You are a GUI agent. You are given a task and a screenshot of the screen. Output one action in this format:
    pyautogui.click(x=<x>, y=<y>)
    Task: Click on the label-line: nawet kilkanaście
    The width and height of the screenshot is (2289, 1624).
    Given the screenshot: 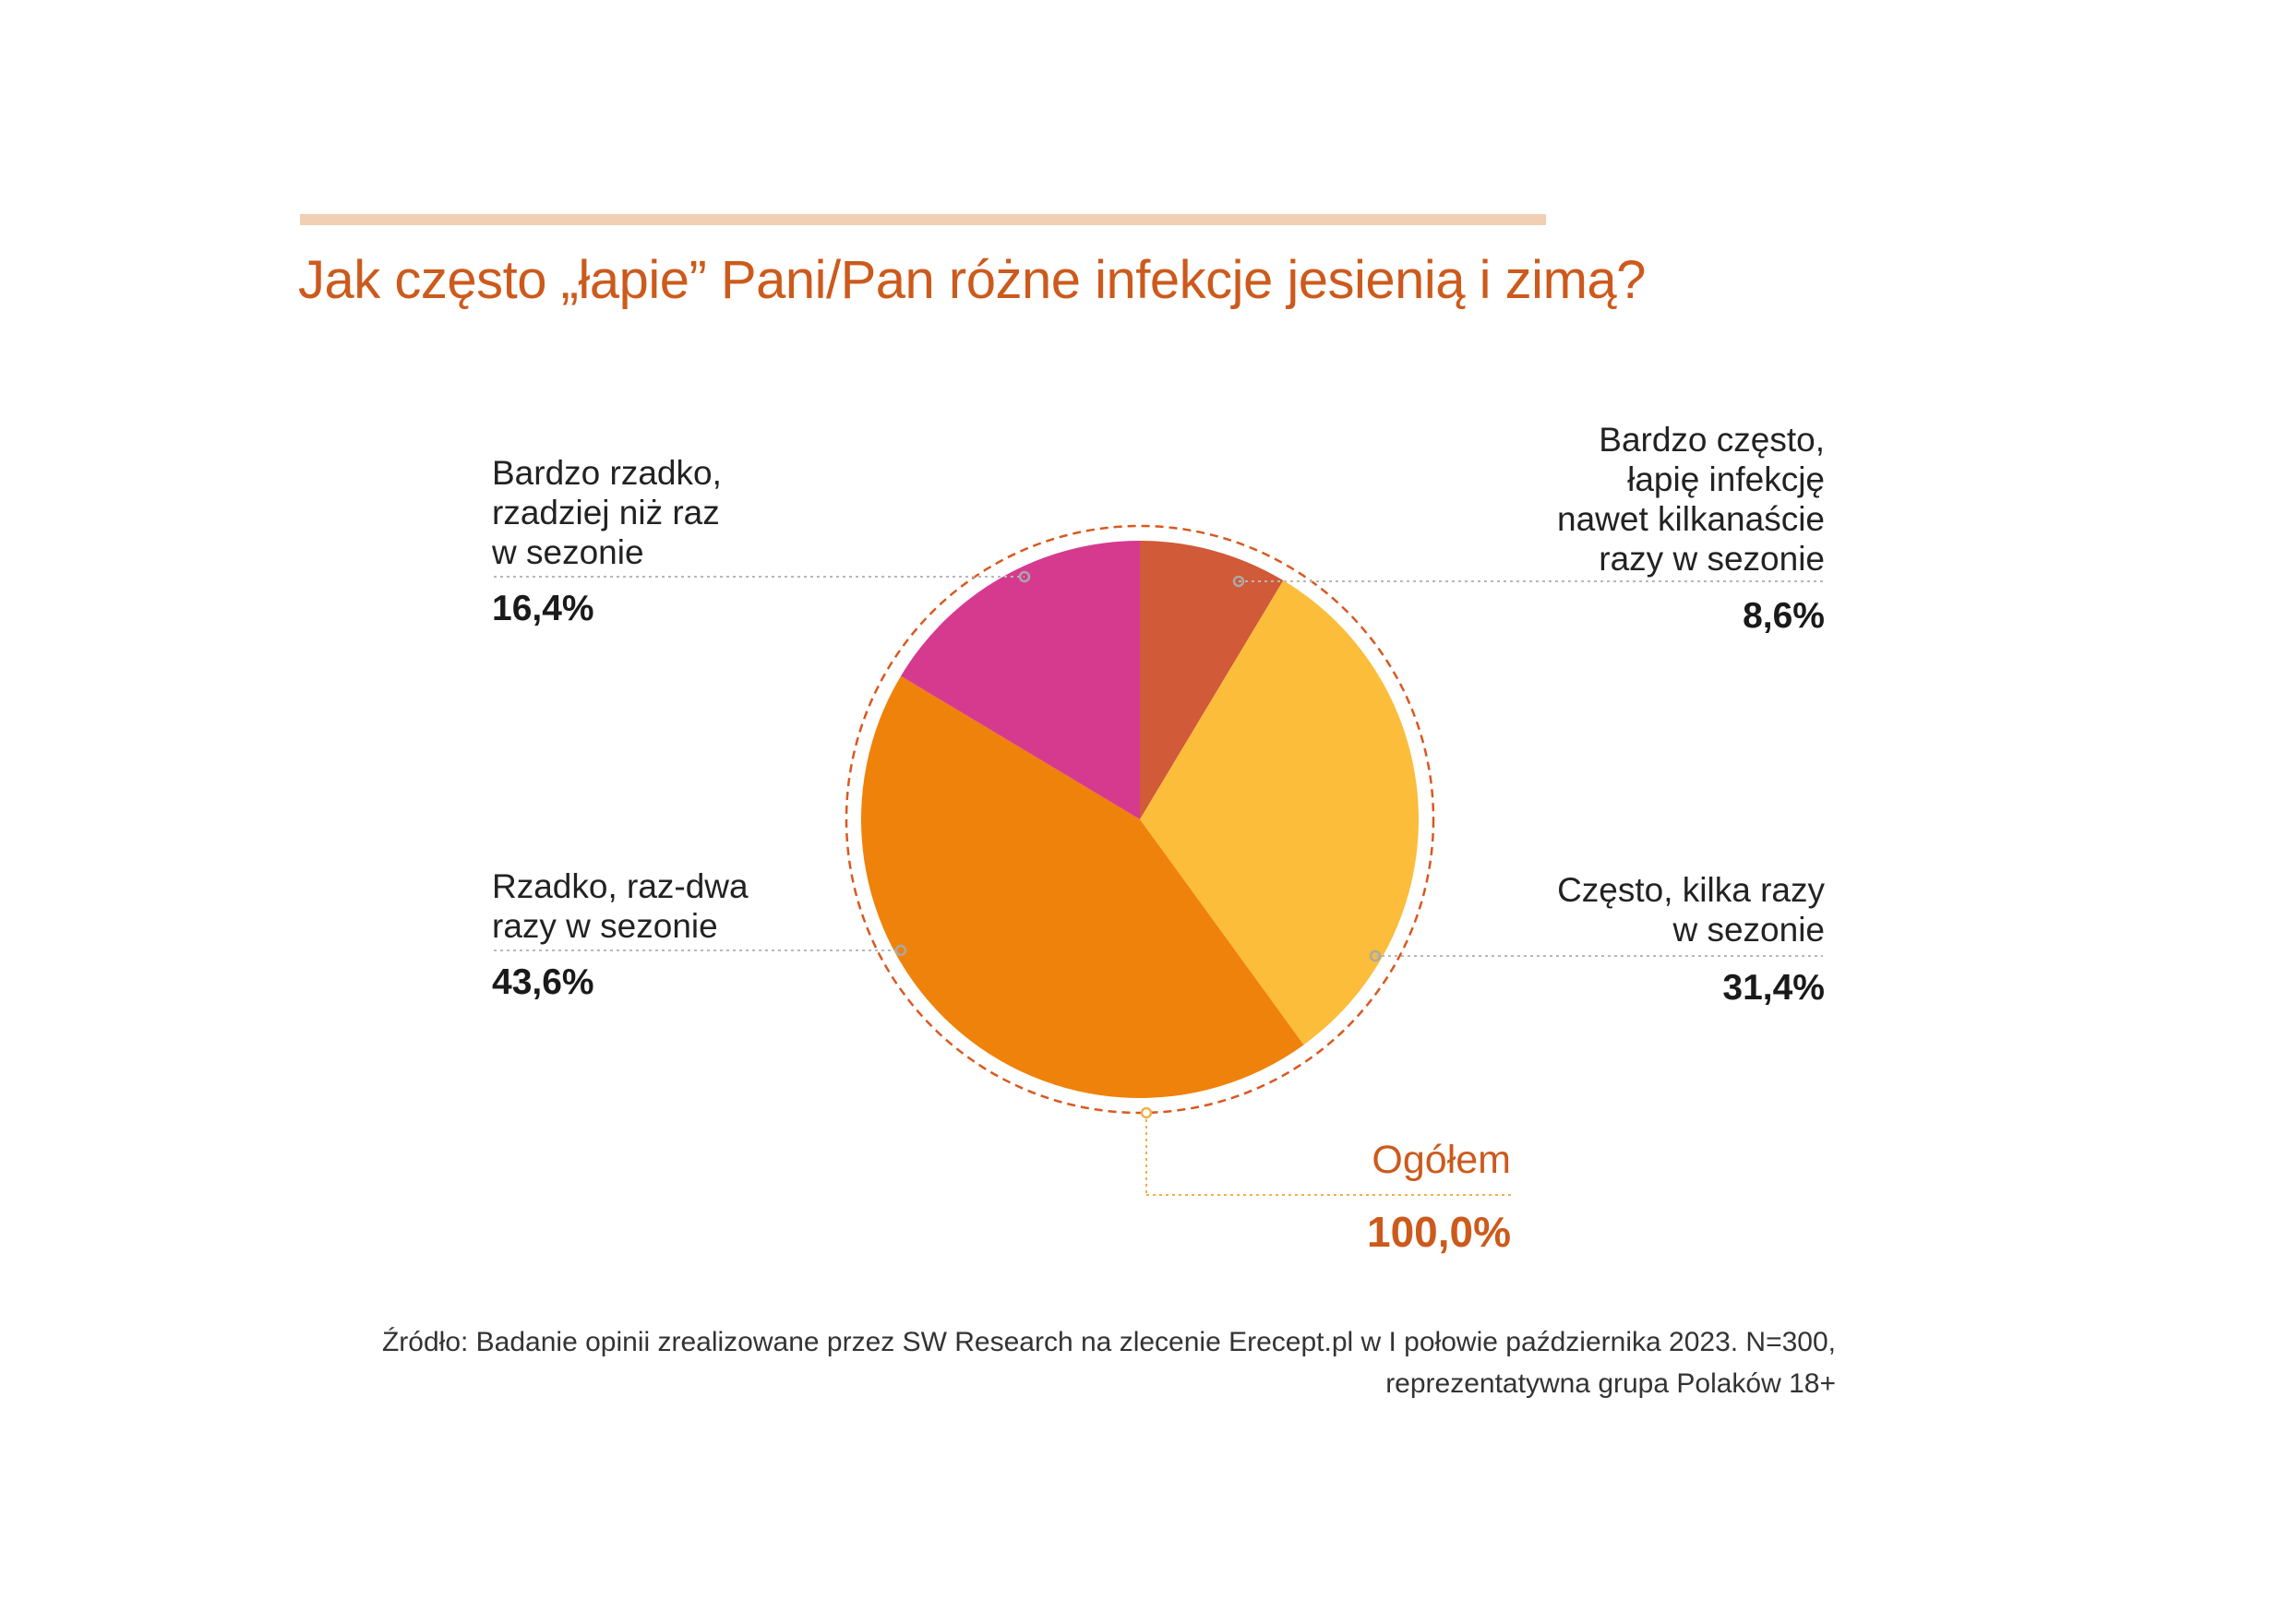 What is the action you would take?
    pyautogui.click(x=1691, y=519)
    